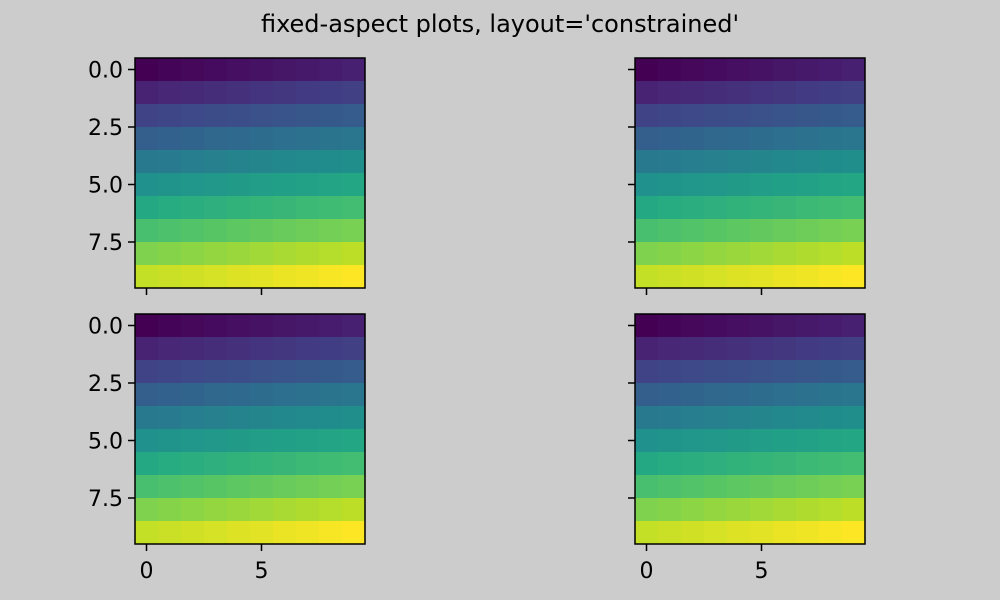  I want to click on axes-top-left: 0.0 2.5 5.0 7.5, so click(227, 176).